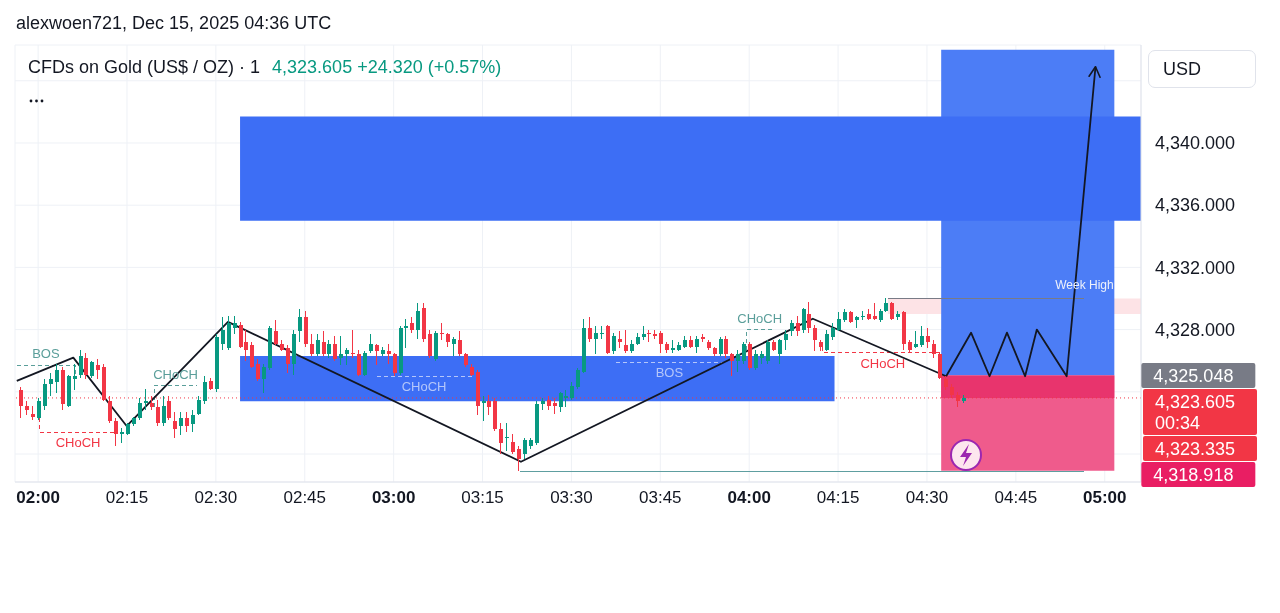  What do you see at coordinates (1195, 412) in the screenshot?
I see `ref-line-label: 4,323.605 00:34` at bounding box center [1195, 412].